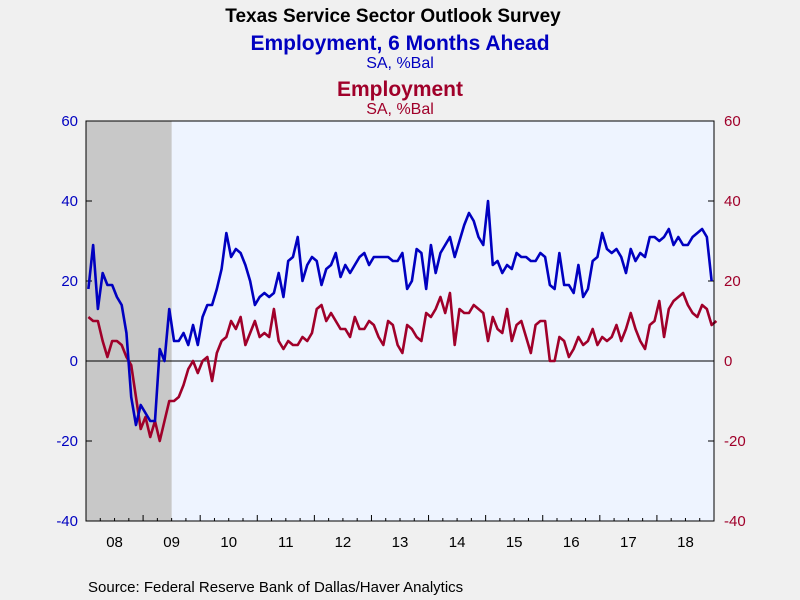  I want to click on left-tick-label: -40, so click(67, 521).